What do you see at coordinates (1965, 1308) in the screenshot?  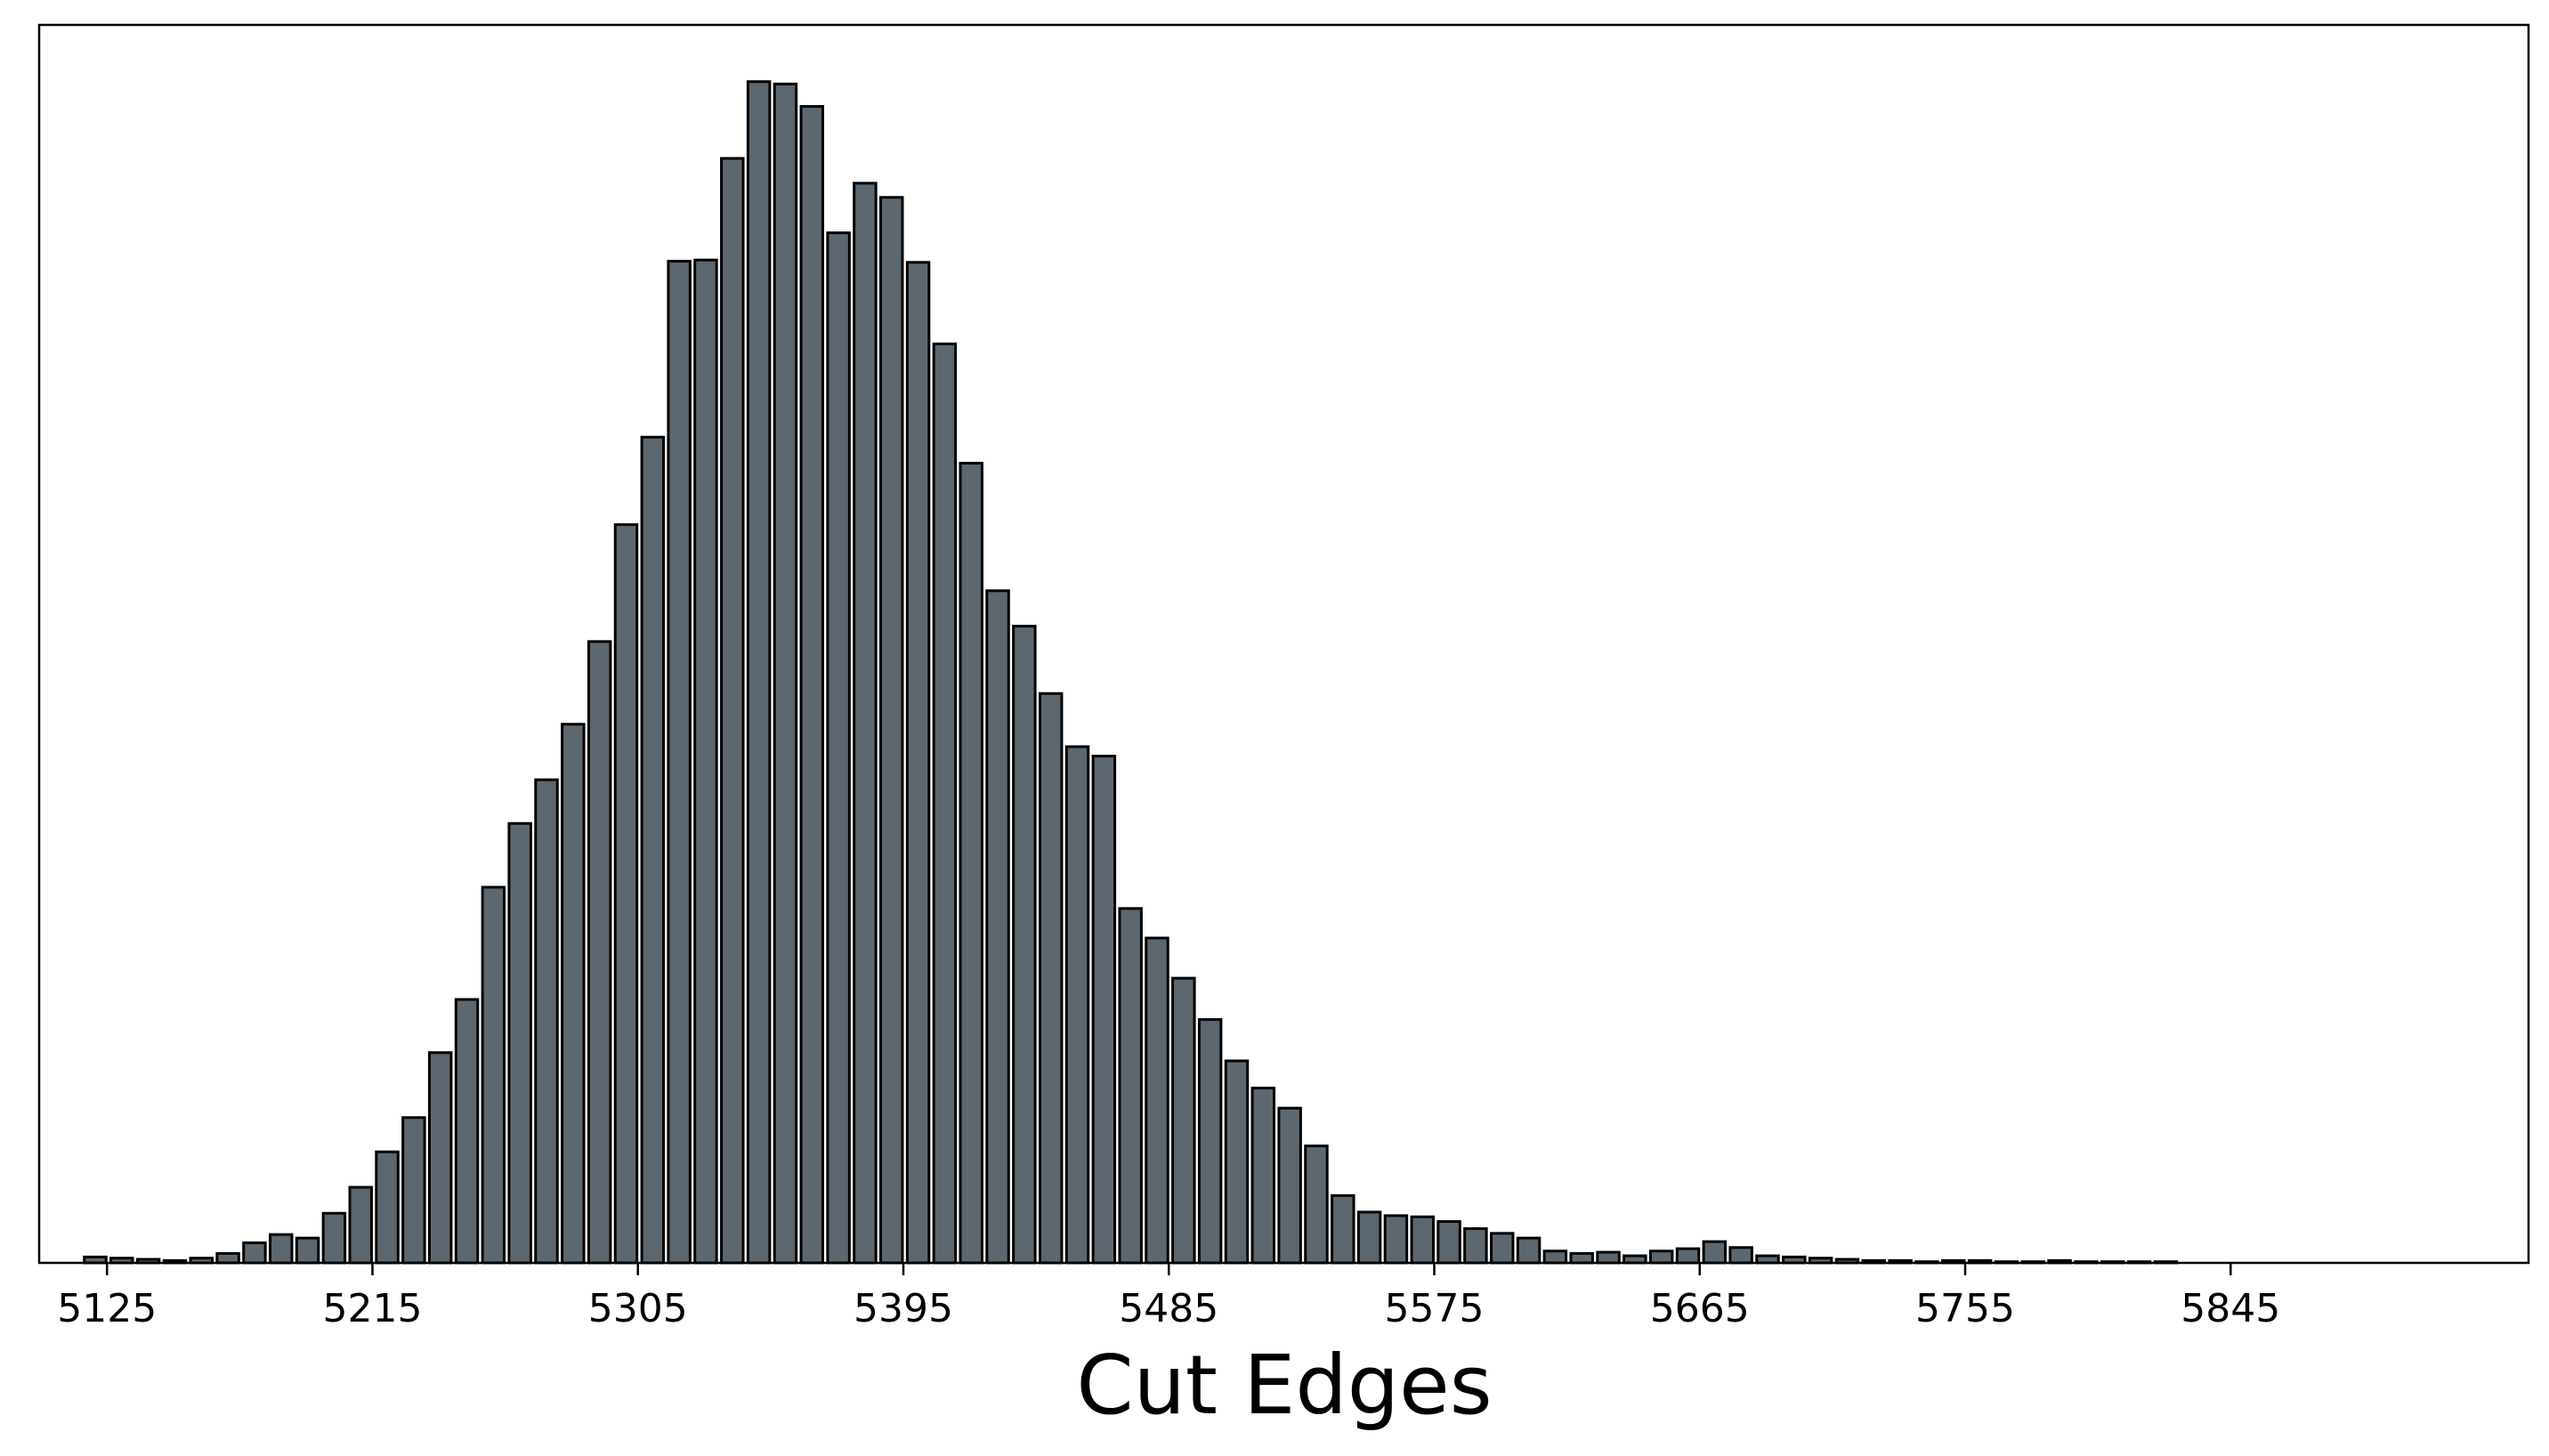 I see `x-tick-label: 5755` at bounding box center [1965, 1308].